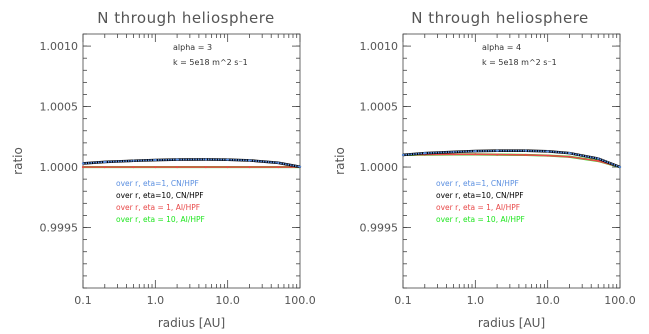 Image resolution: width=649 pixels, height=334 pixels. Describe the element at coordinates (192, 47) in the screenshot. I see `annotation: alpha = 3` at that location.